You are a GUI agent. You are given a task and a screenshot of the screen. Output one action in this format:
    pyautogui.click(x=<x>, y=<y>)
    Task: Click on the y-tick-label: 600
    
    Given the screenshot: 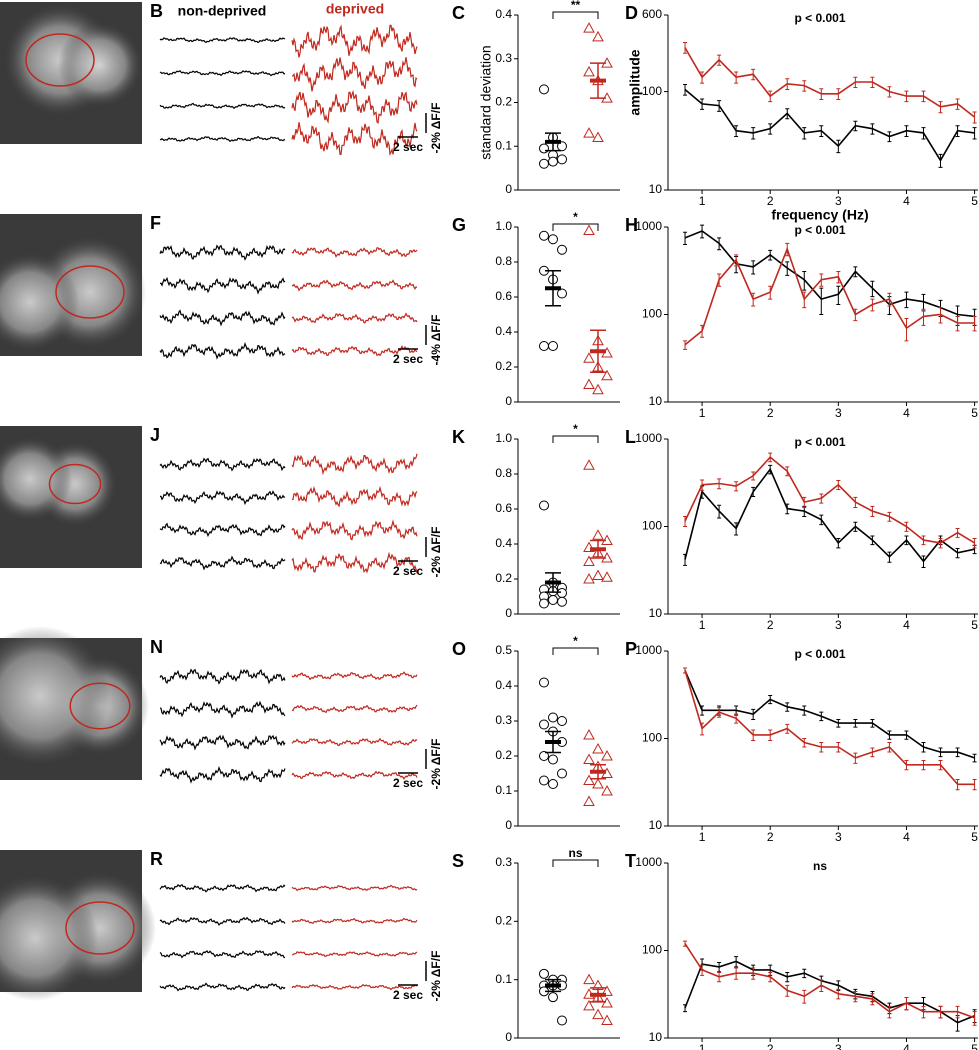 What is the action you would take?
    pyautogui.click(x=652, y=14)
    